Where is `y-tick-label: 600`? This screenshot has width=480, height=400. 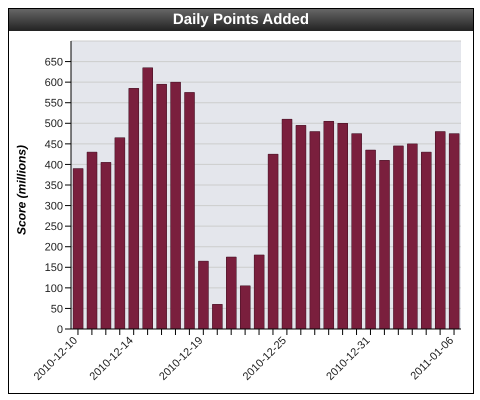
y-tick-label: 600 is located at coordinates (53, 83).